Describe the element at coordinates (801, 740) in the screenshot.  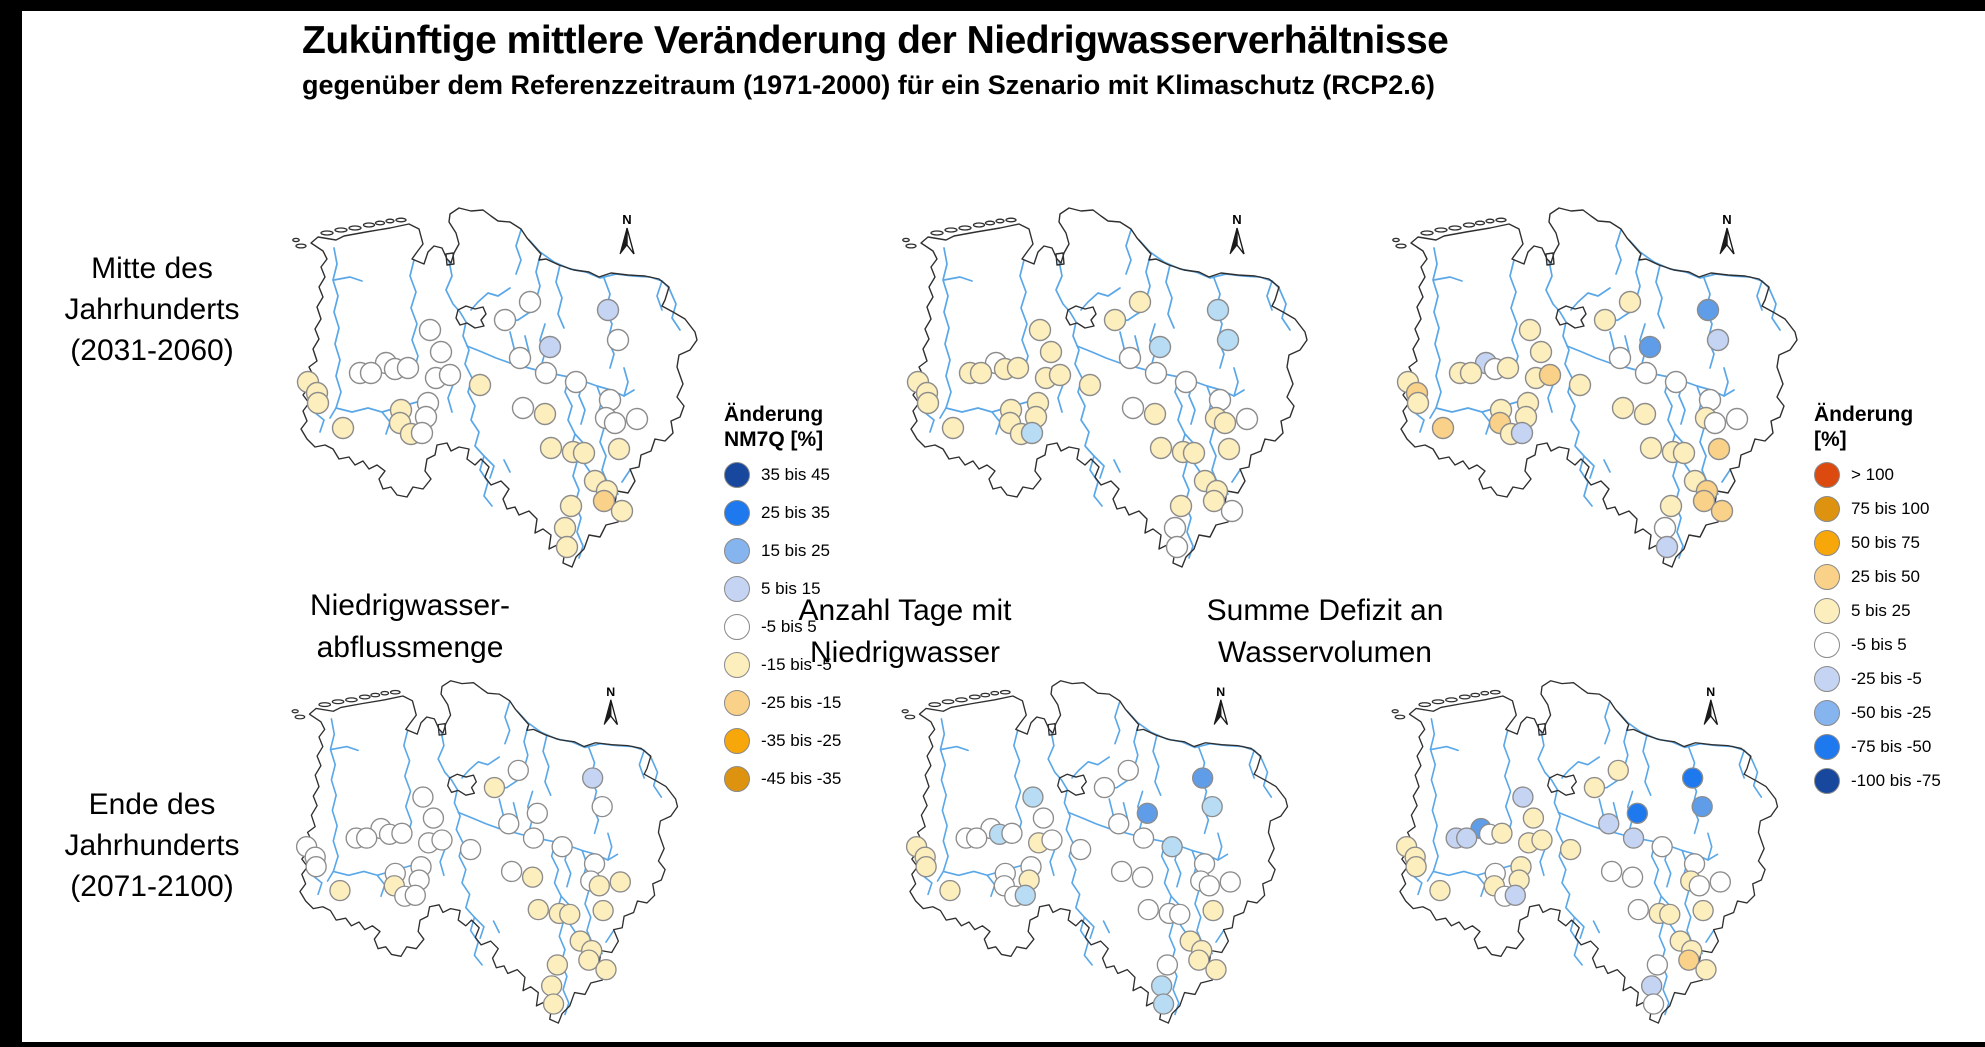
I see `legend-label: -35 bis -25` at that location.